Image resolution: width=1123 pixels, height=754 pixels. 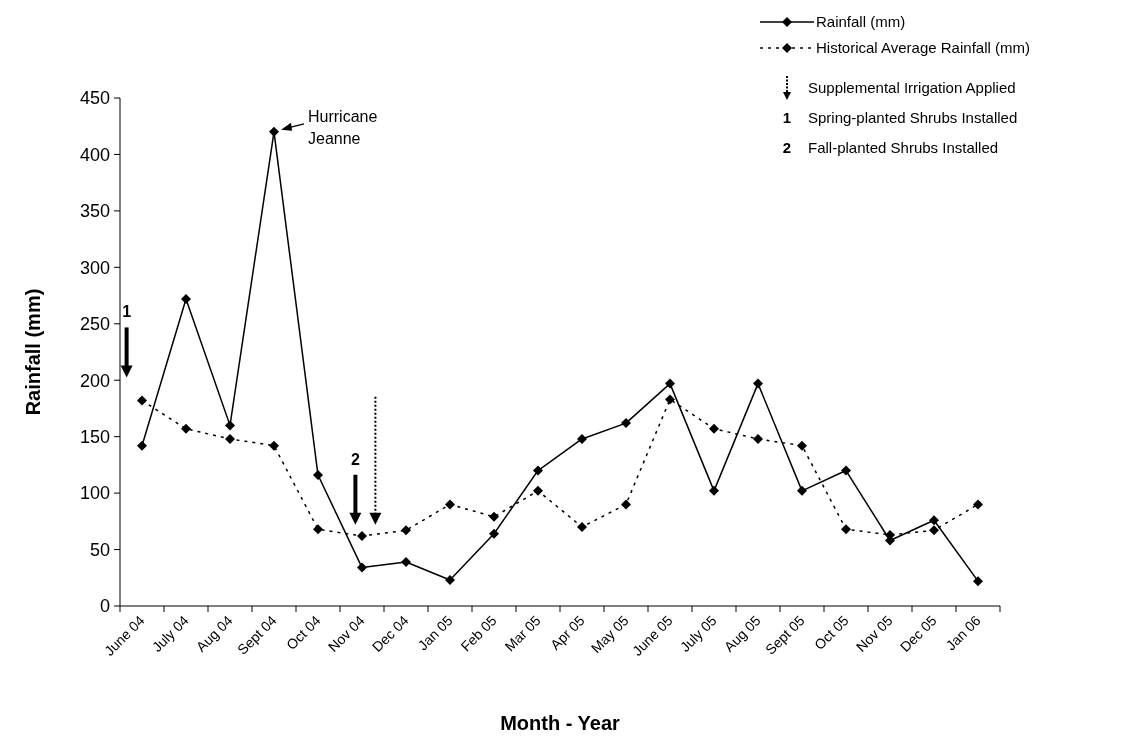 What do you see at coordinates (435, 633) in the screenshot?
I see `x-tick-label: Jan 05` at bounding box center [435, 633].